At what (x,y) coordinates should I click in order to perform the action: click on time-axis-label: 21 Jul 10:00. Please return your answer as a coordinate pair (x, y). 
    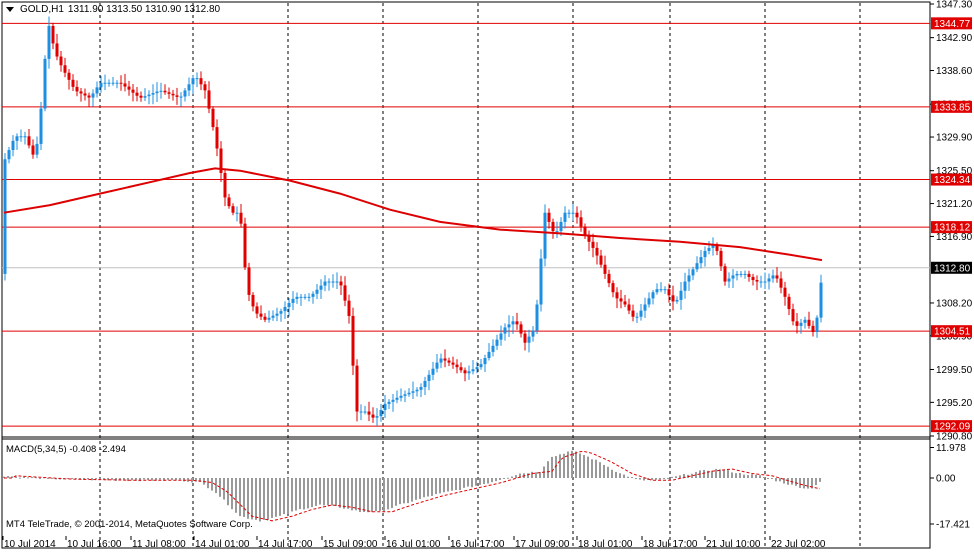
    Looking at the image, I should click on (733, 544).